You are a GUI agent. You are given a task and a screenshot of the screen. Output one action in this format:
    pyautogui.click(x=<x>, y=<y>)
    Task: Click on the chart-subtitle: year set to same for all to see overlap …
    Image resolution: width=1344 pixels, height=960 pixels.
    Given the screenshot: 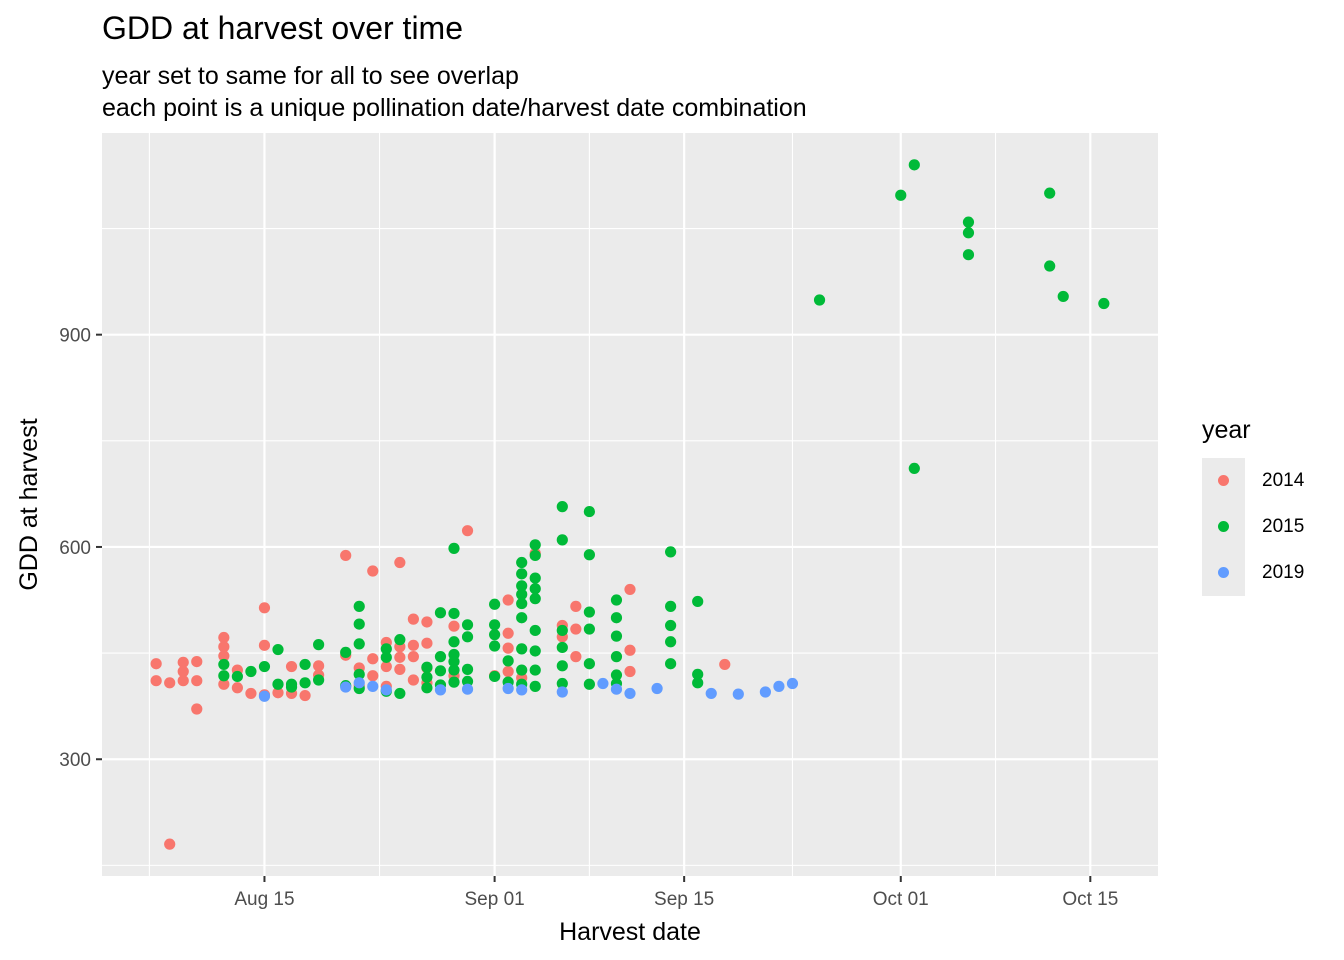 What is the action you would take?
    pyautogui.click(x=454, y=92)
    